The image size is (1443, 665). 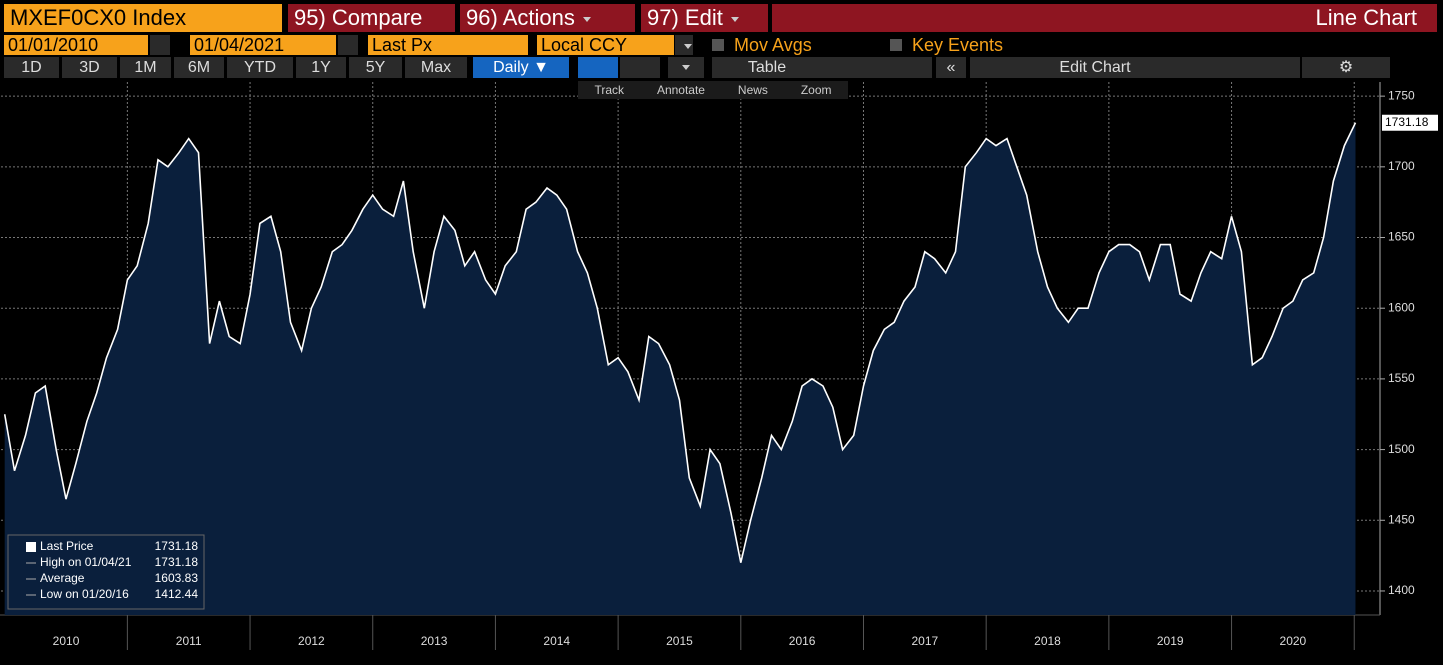 What do you see at coordinates (89, 67) in the screenshot?
I see `period-button: 3D` at bounding box center [89, 67].